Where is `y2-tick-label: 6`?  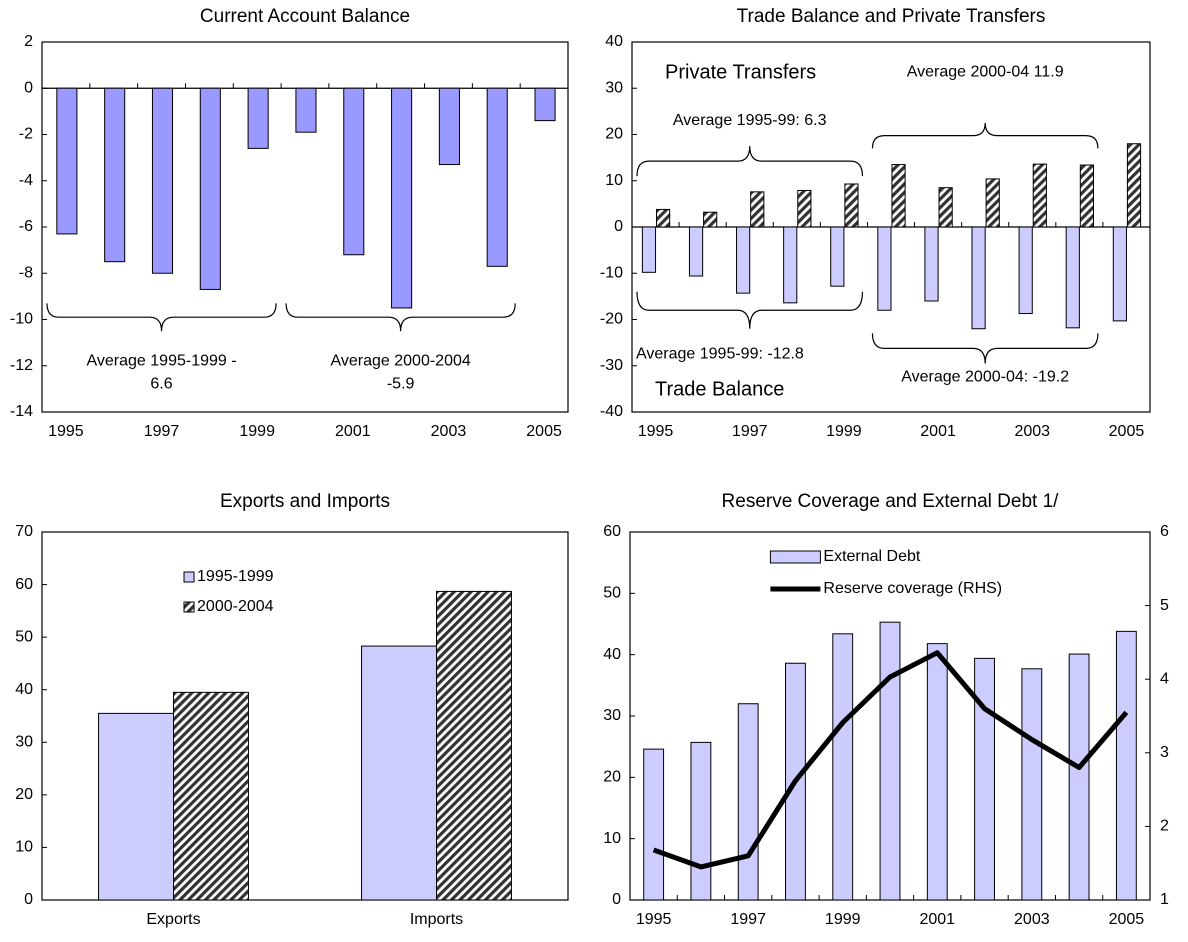 y2-tick-label: 6 is located at coordinates (1164, 531).